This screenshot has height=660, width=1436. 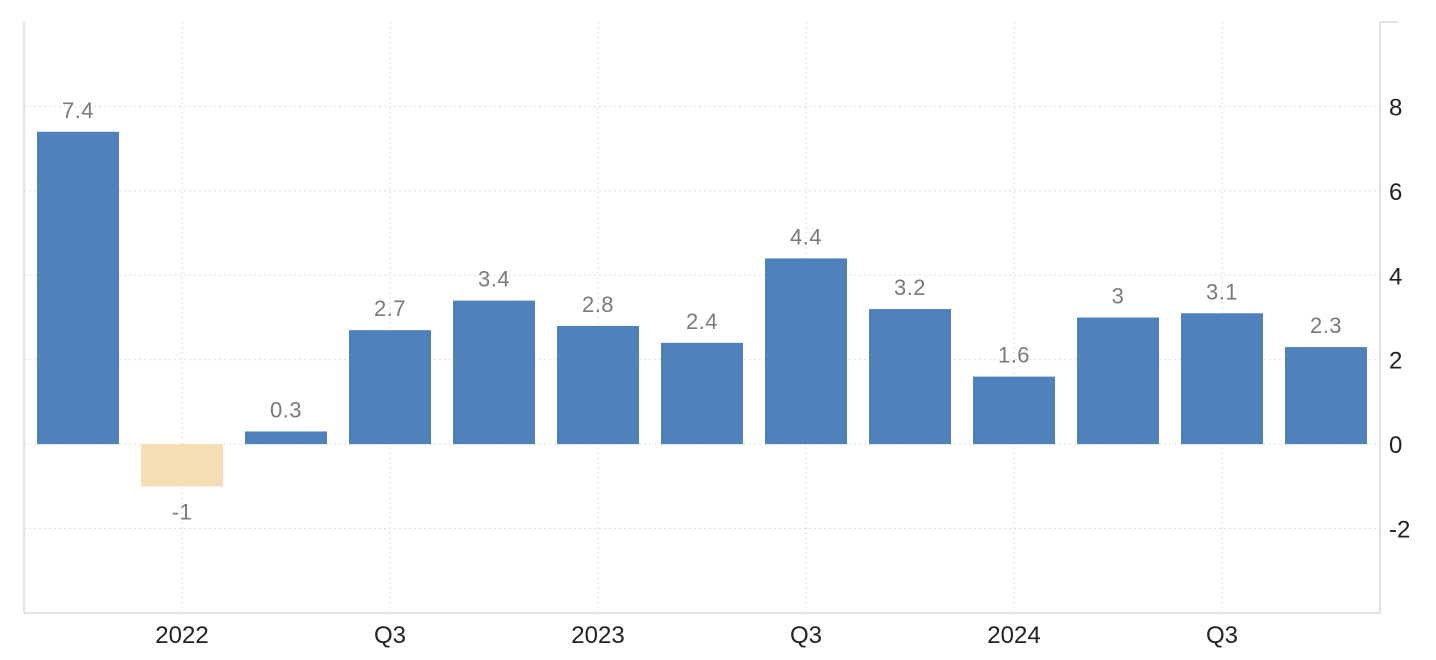 What do you see at coordinates (390, 308) in the screenshot?
I see `data-label-3: 2.7` at bounding box center [390, 308].